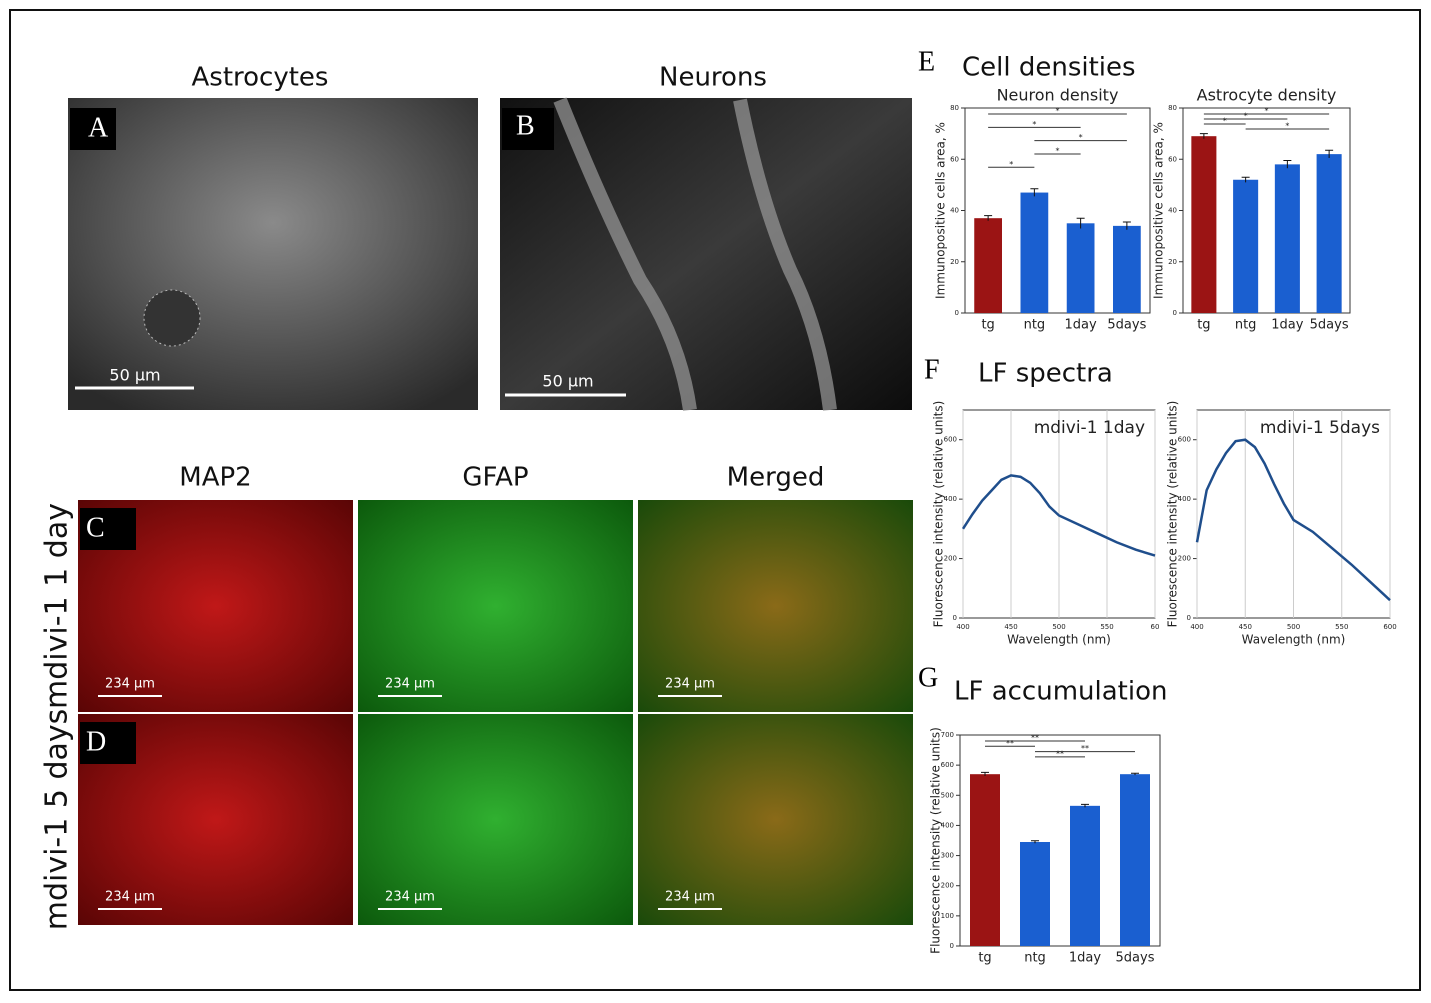  Describe the element at coordinates (947, 735) in the screenshot. I see `y-tick-label: 700` at that location.